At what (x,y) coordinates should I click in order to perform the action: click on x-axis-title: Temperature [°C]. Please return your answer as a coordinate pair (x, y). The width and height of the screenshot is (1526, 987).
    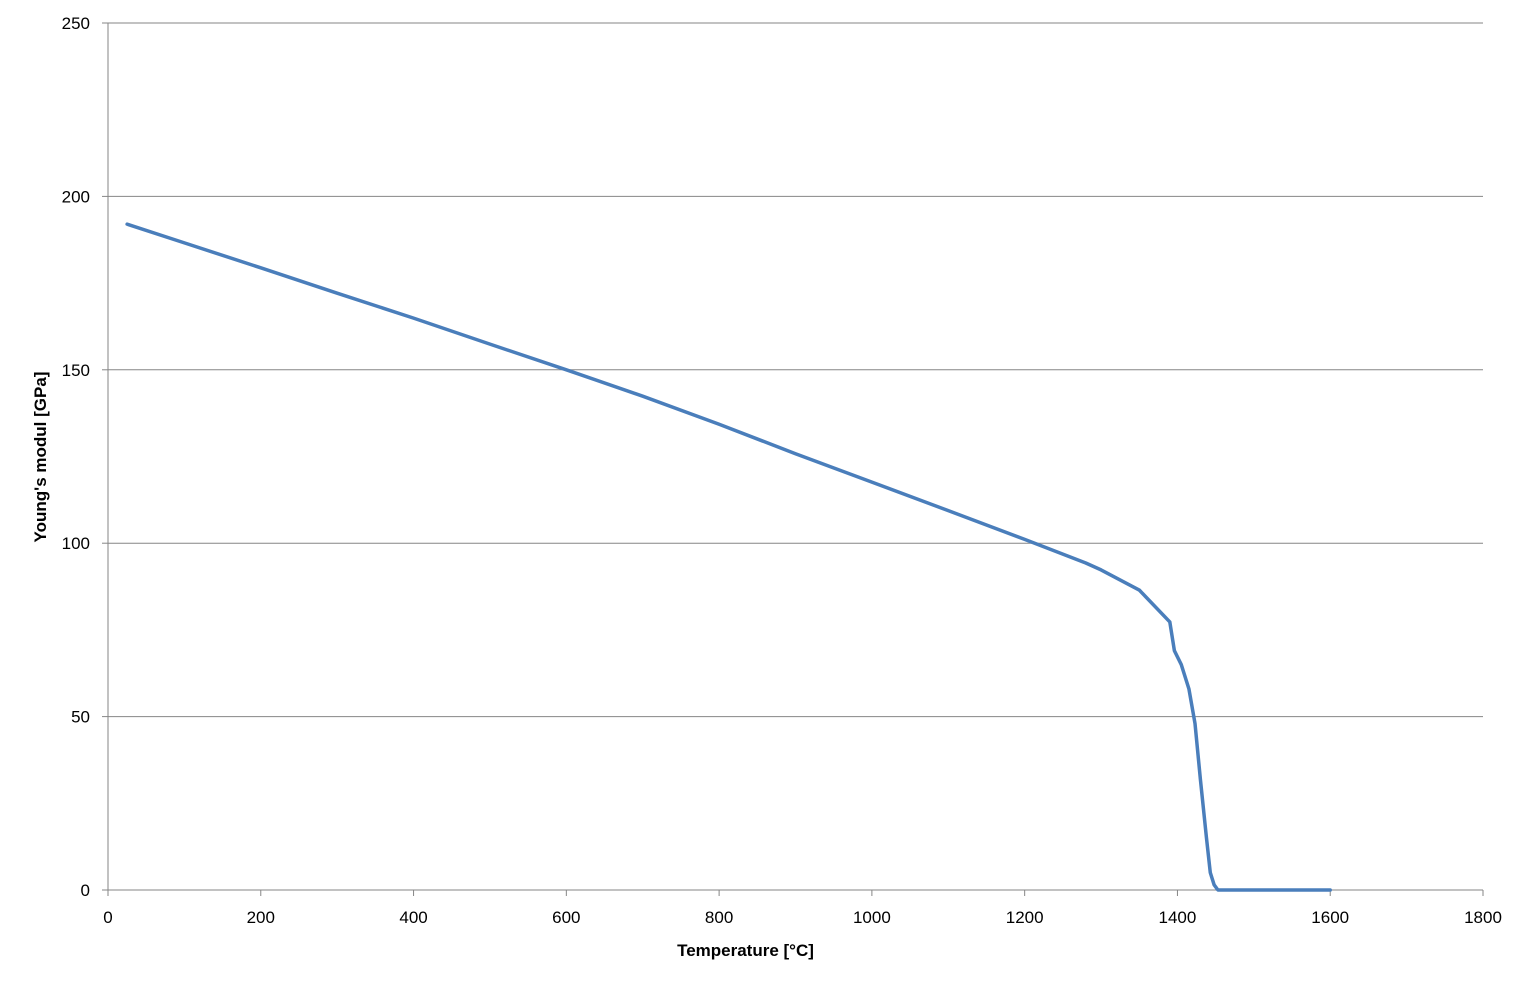
    Looking at the image, I should click on (745, 950).